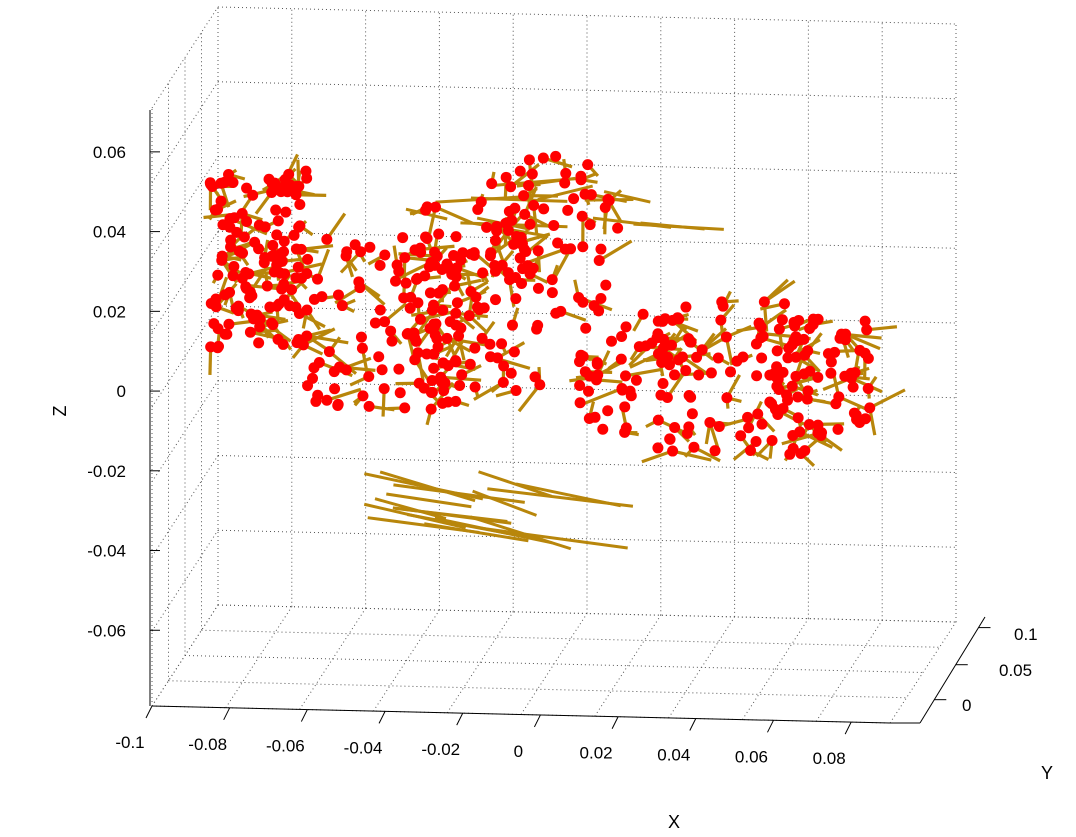  I want to click on x-tick-label: 0.08, so click(829, 758).